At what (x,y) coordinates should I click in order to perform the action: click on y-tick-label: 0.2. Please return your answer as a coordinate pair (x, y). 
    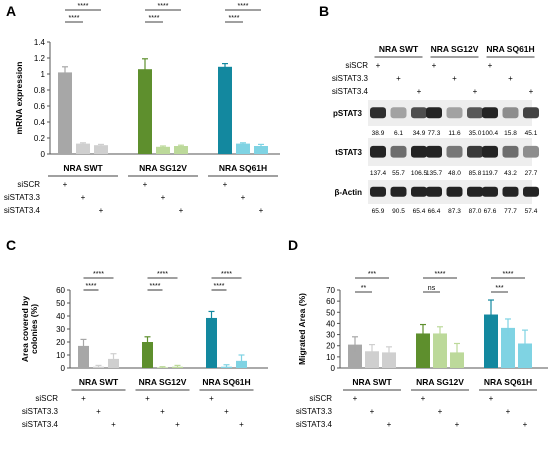
    Looking at the image, I should click on (40, 138).